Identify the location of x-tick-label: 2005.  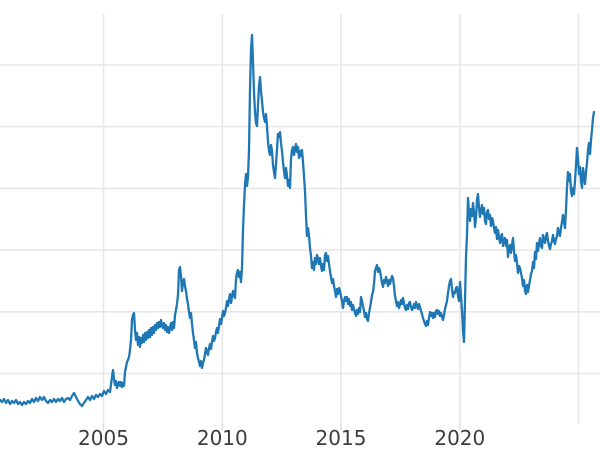
(103, 438).